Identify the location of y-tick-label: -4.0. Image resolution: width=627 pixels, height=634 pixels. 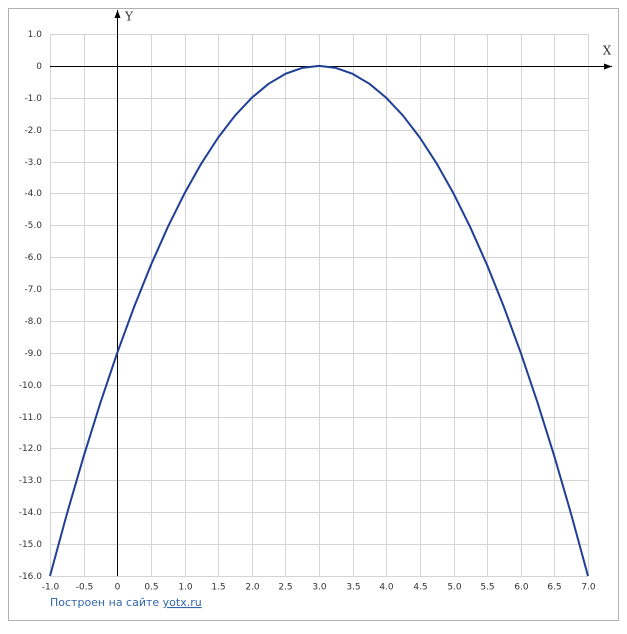
(33, 194).